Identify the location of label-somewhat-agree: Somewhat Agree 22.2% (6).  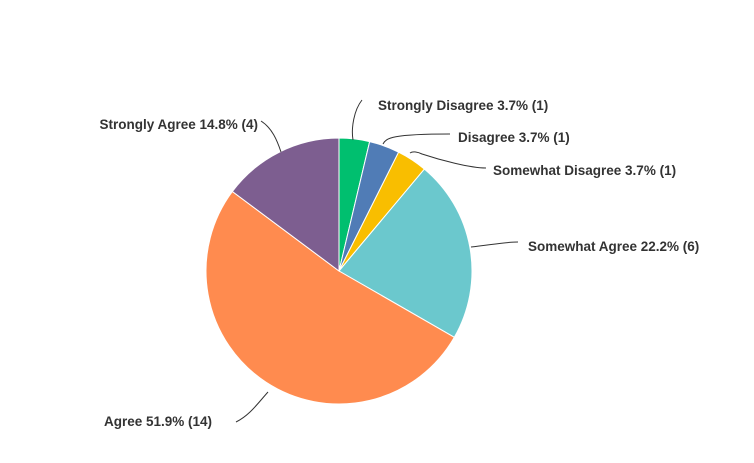
(613, 246).